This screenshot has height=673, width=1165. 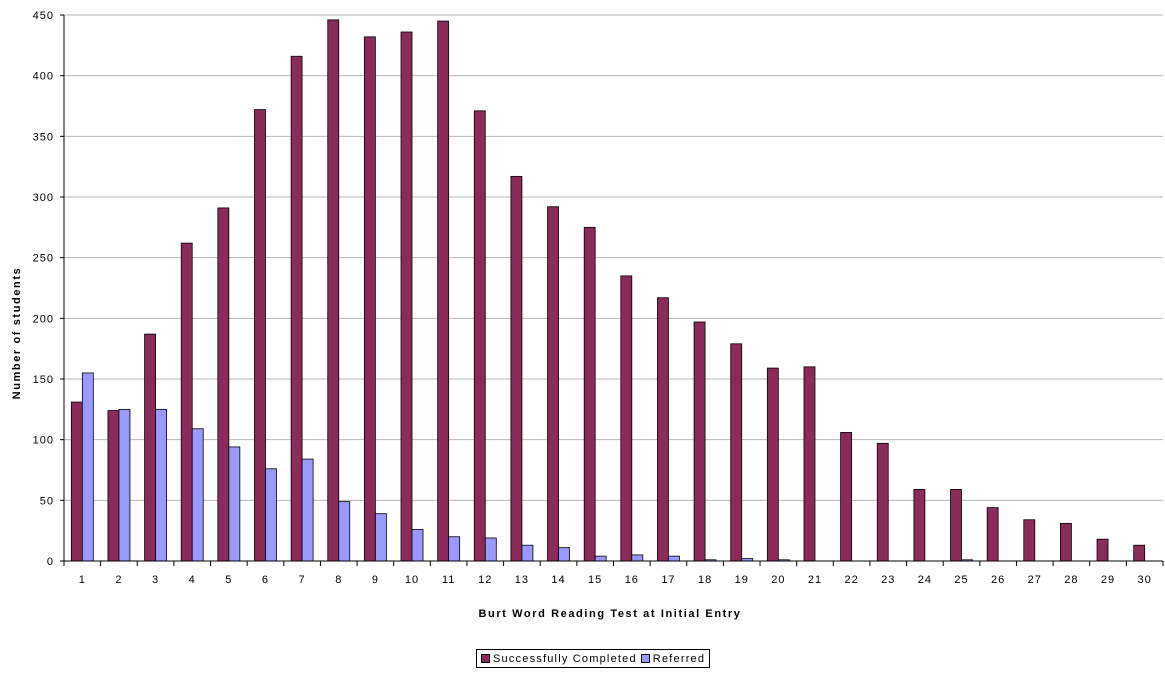 I want to click on x-tick-label: 12, so click(x=485, y=580).